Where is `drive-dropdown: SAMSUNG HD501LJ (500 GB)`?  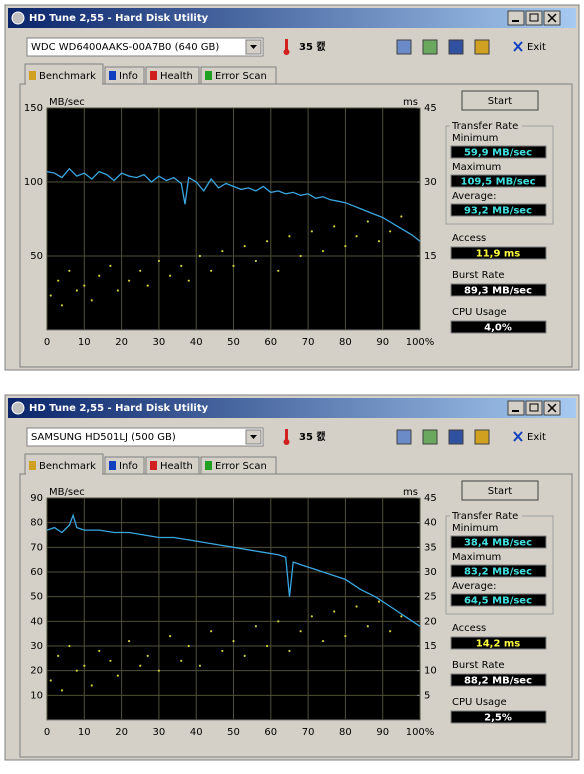 drive-dropdown: SAMSUNG HD501LJ (500 GB) is located at coordinates (145, 437).